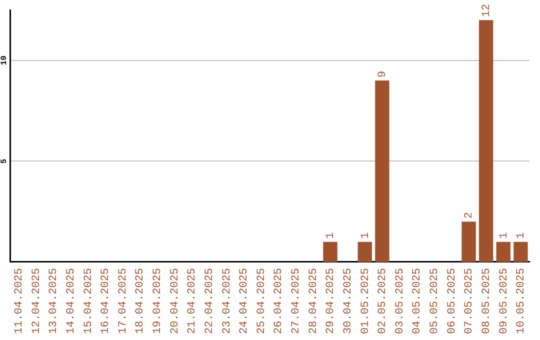 This screenshot has height=340, width=540. I want to click on x-tick-label: 03.05.2025, so click(400, 301).